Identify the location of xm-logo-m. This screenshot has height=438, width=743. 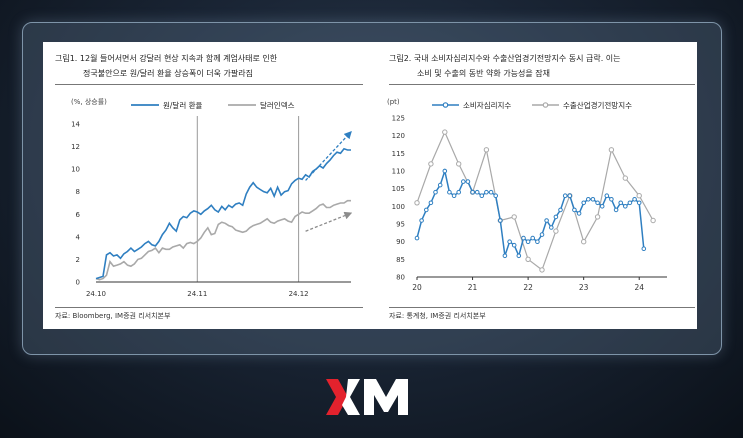
(386, 397).